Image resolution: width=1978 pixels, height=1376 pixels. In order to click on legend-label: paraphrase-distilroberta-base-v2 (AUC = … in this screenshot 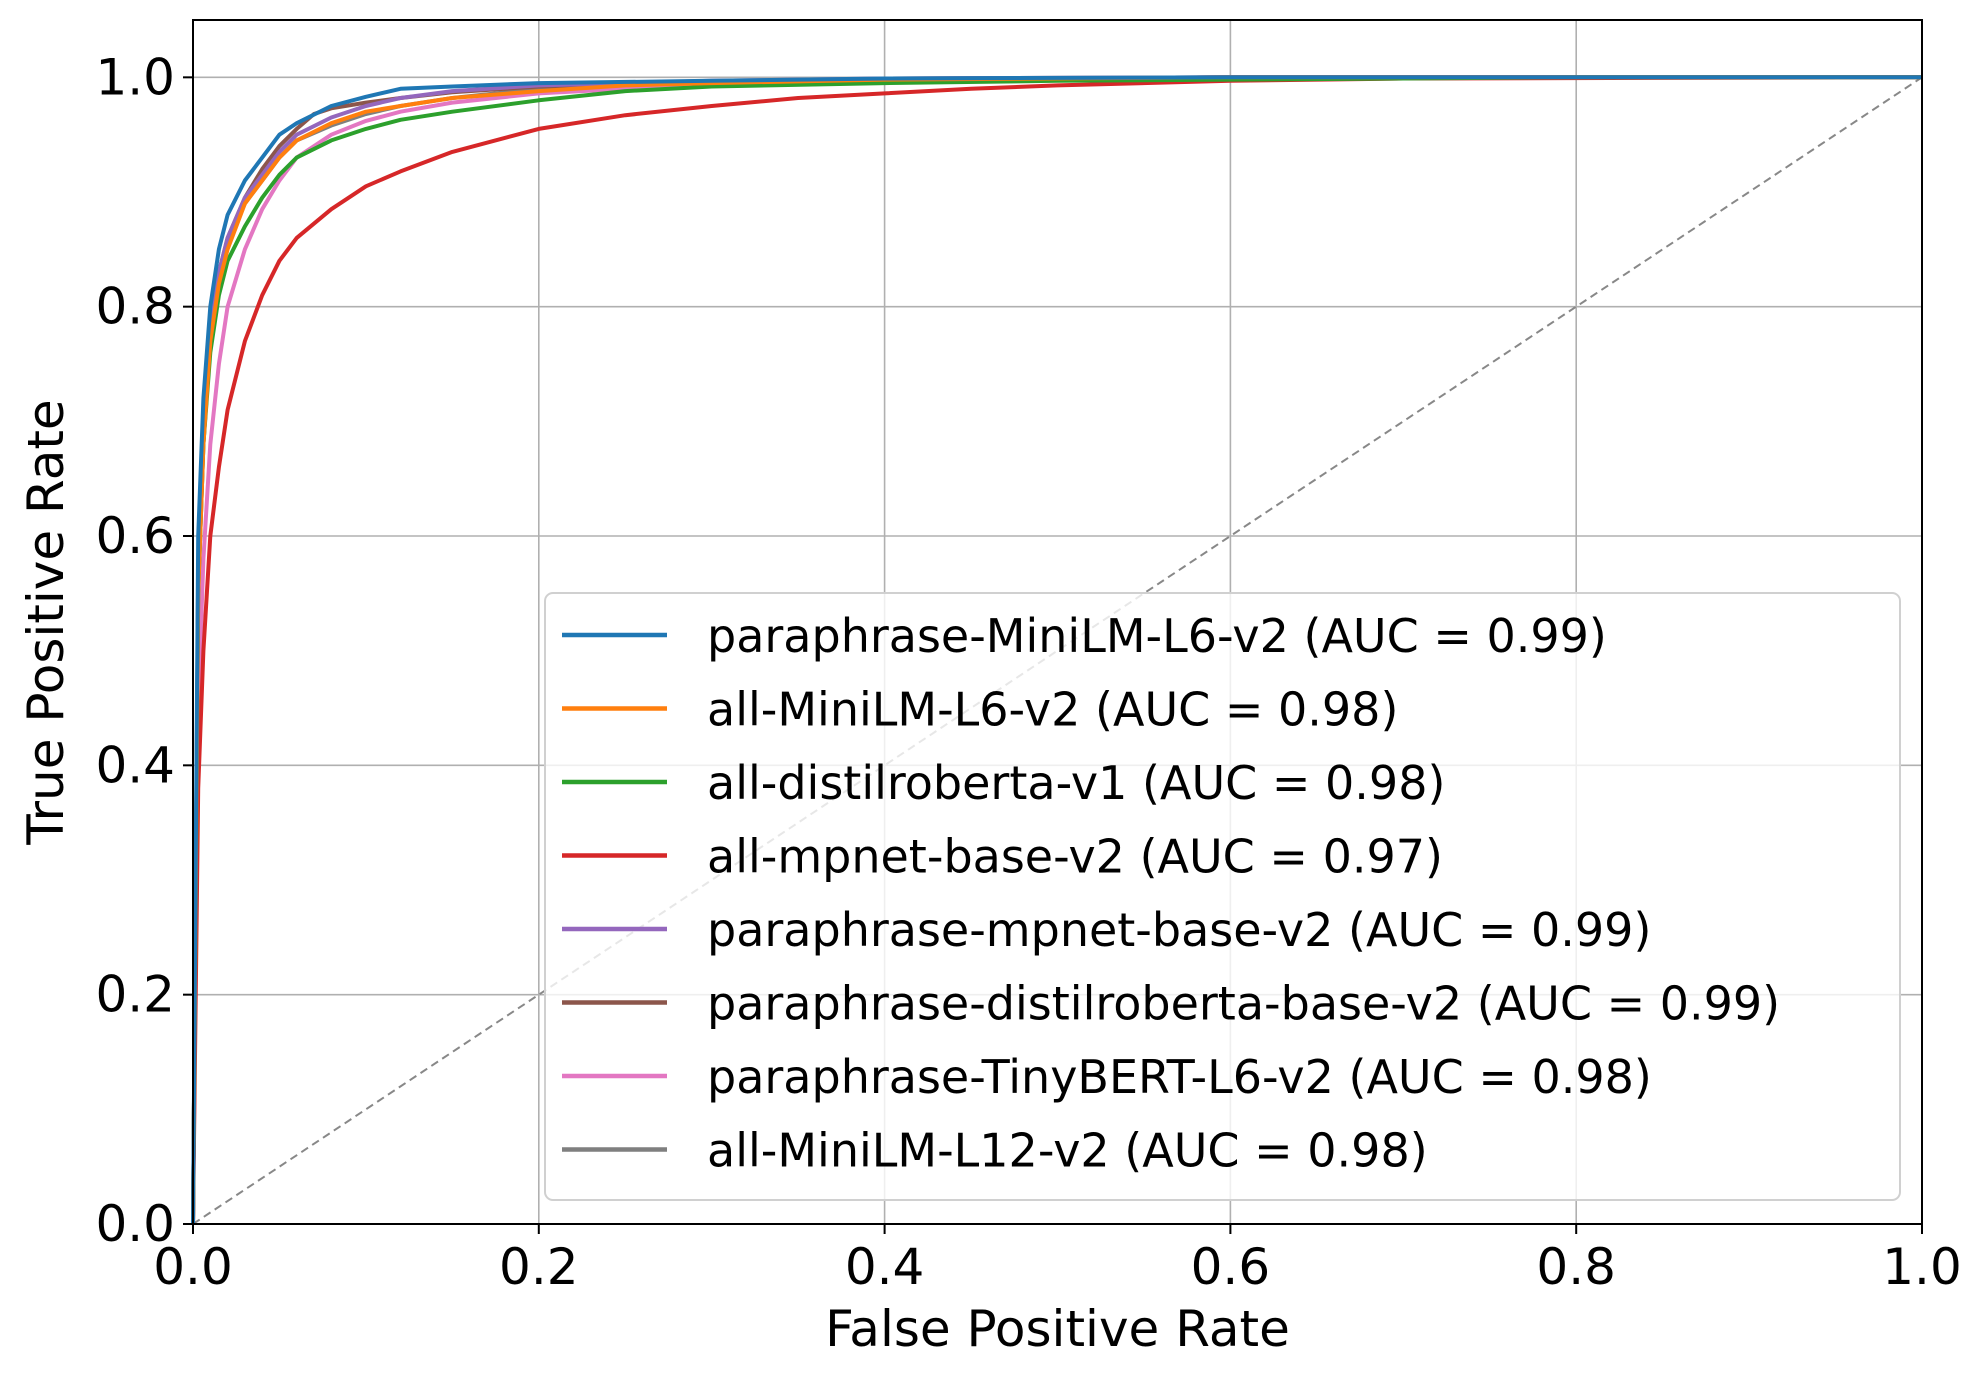, I will do `click(1243, 1004)`.